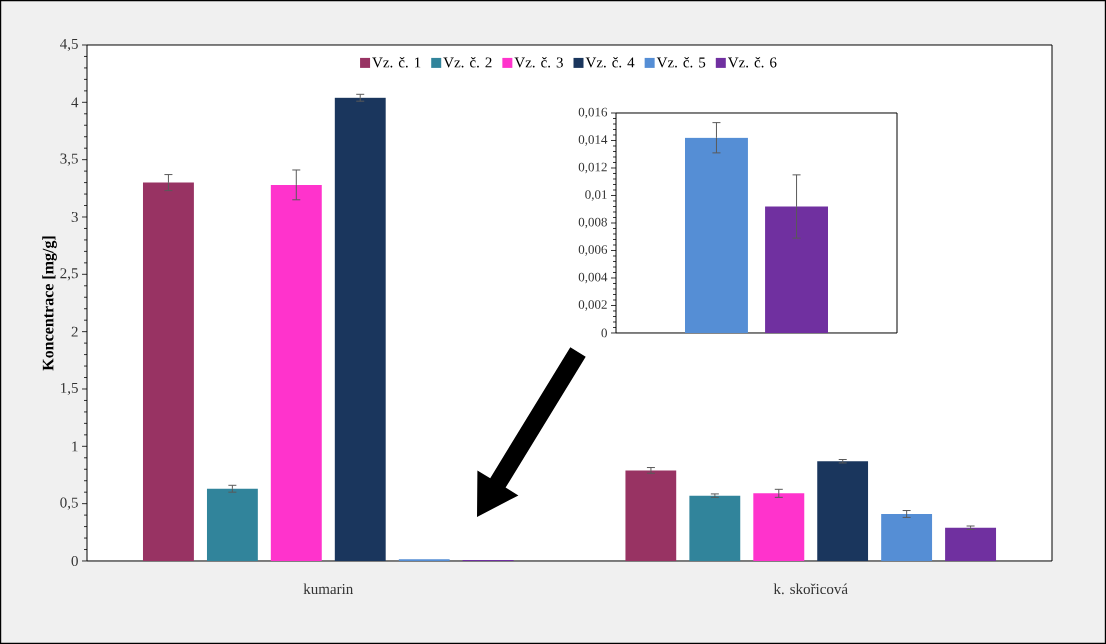  Describe the element at coordinates (75, 446) in the screenshot. I see `y-tick-label: 1` at that location.